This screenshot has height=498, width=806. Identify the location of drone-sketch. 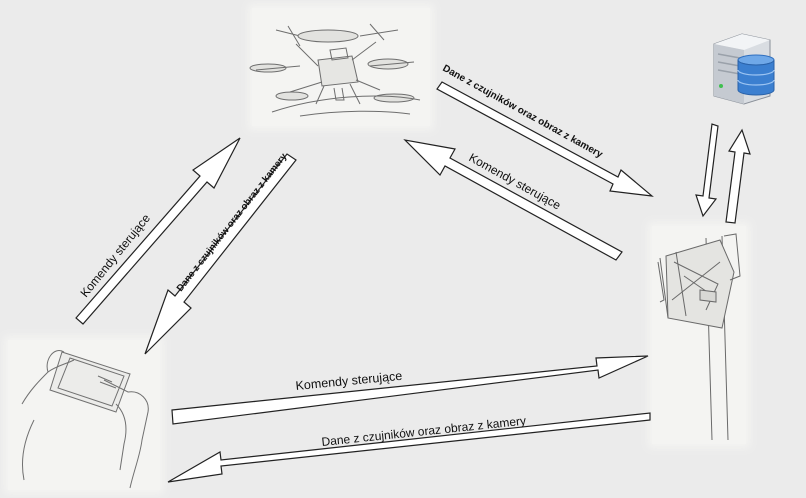
(335, 70).